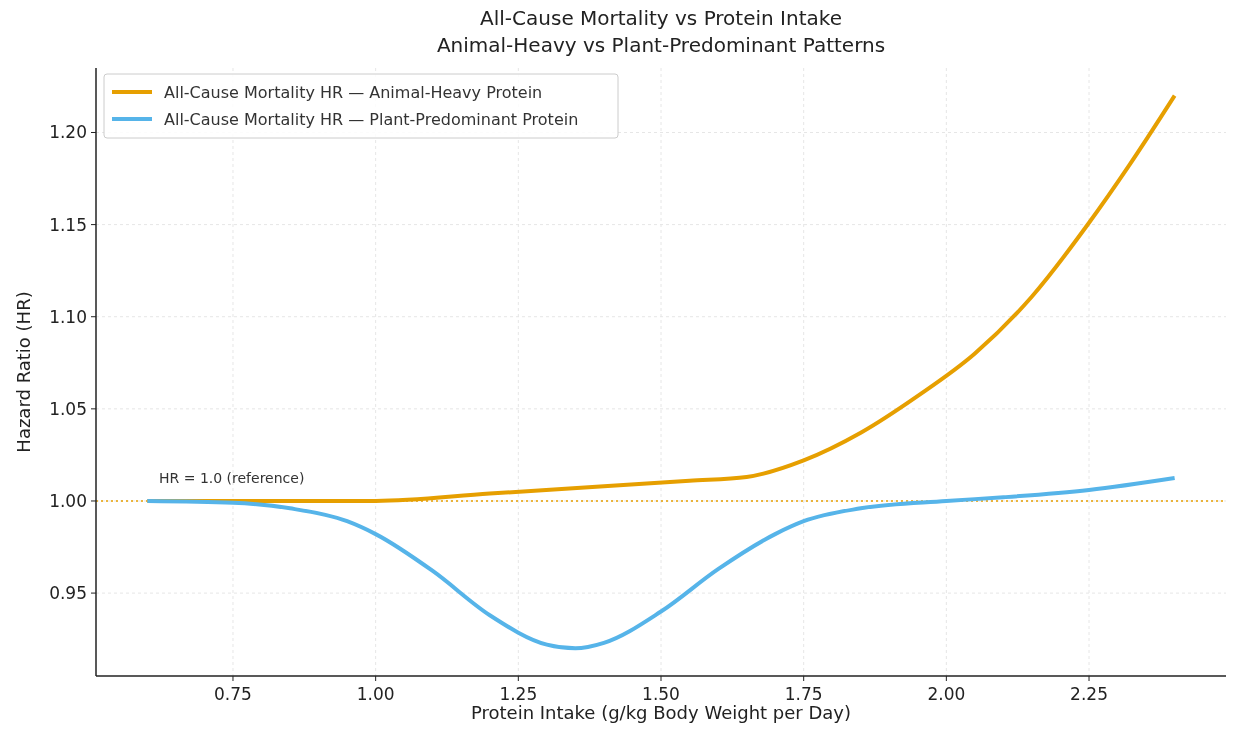  I want to click on y-tick-label: 1.05, so click(68, 408).